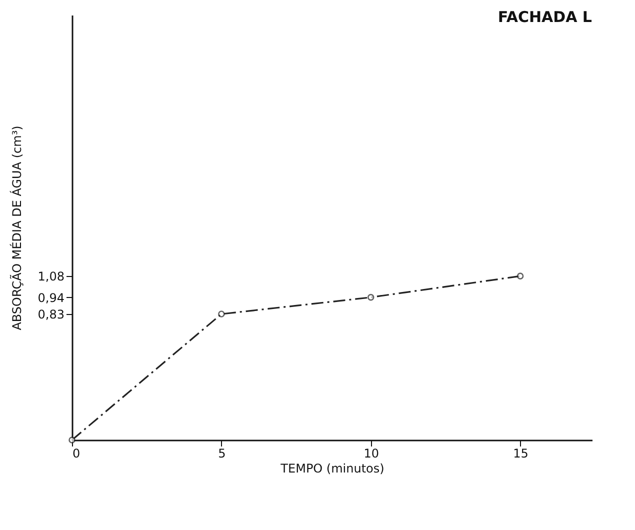 This screenshot has height=530, width=635. I want to click on y-tick-label: 0,83, so click(51, 315).